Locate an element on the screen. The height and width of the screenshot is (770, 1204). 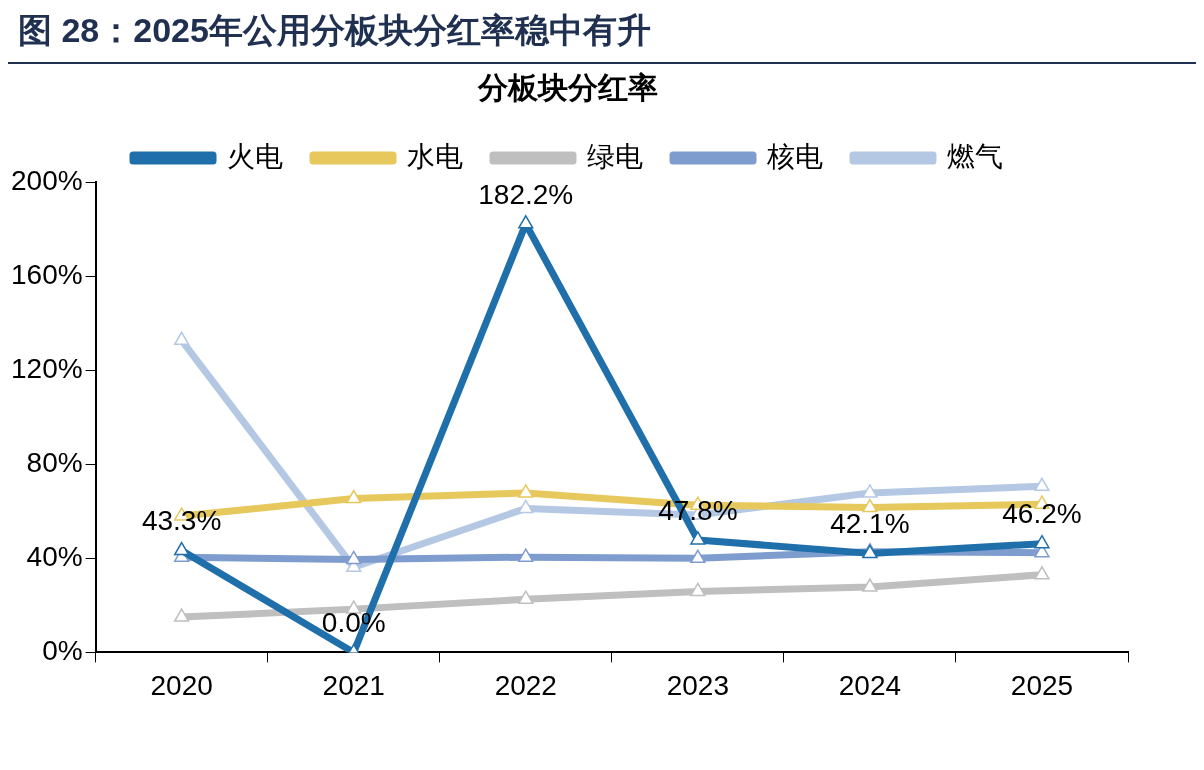
legend-label: 绿电 is located at coordinates (615, 156).